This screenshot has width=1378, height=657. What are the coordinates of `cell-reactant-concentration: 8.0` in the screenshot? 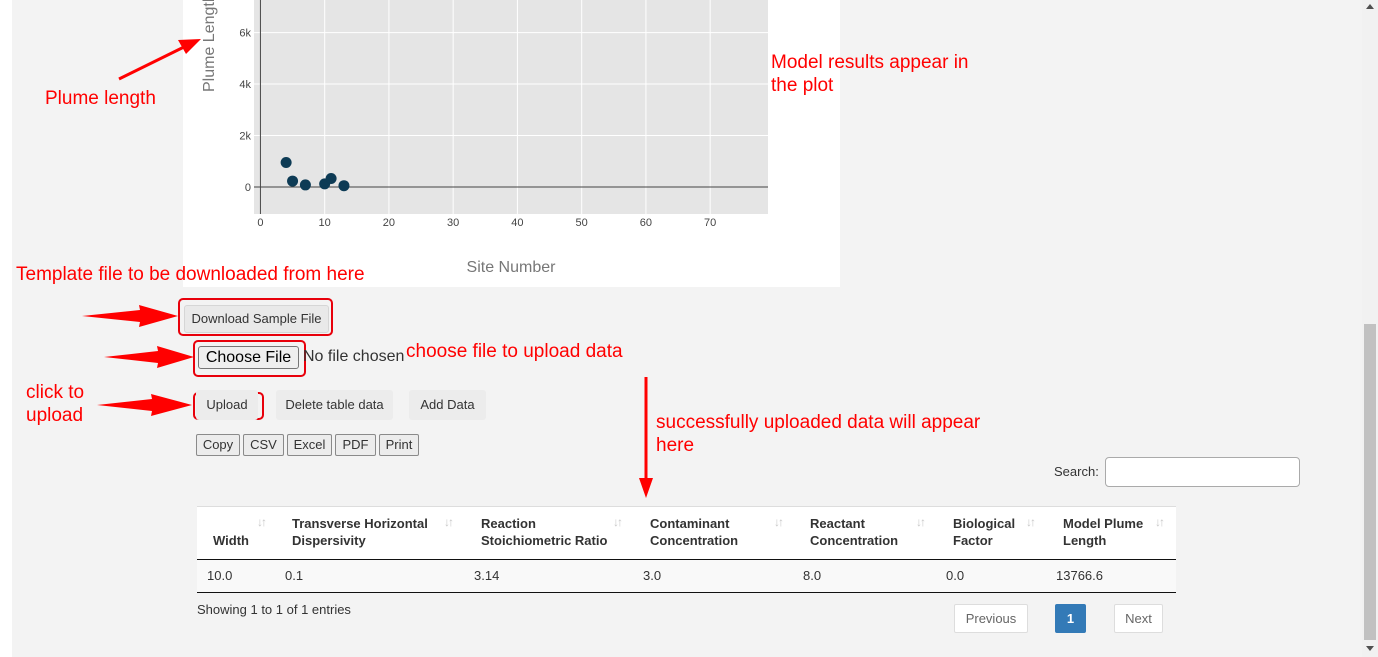 It's located at (812, 575).